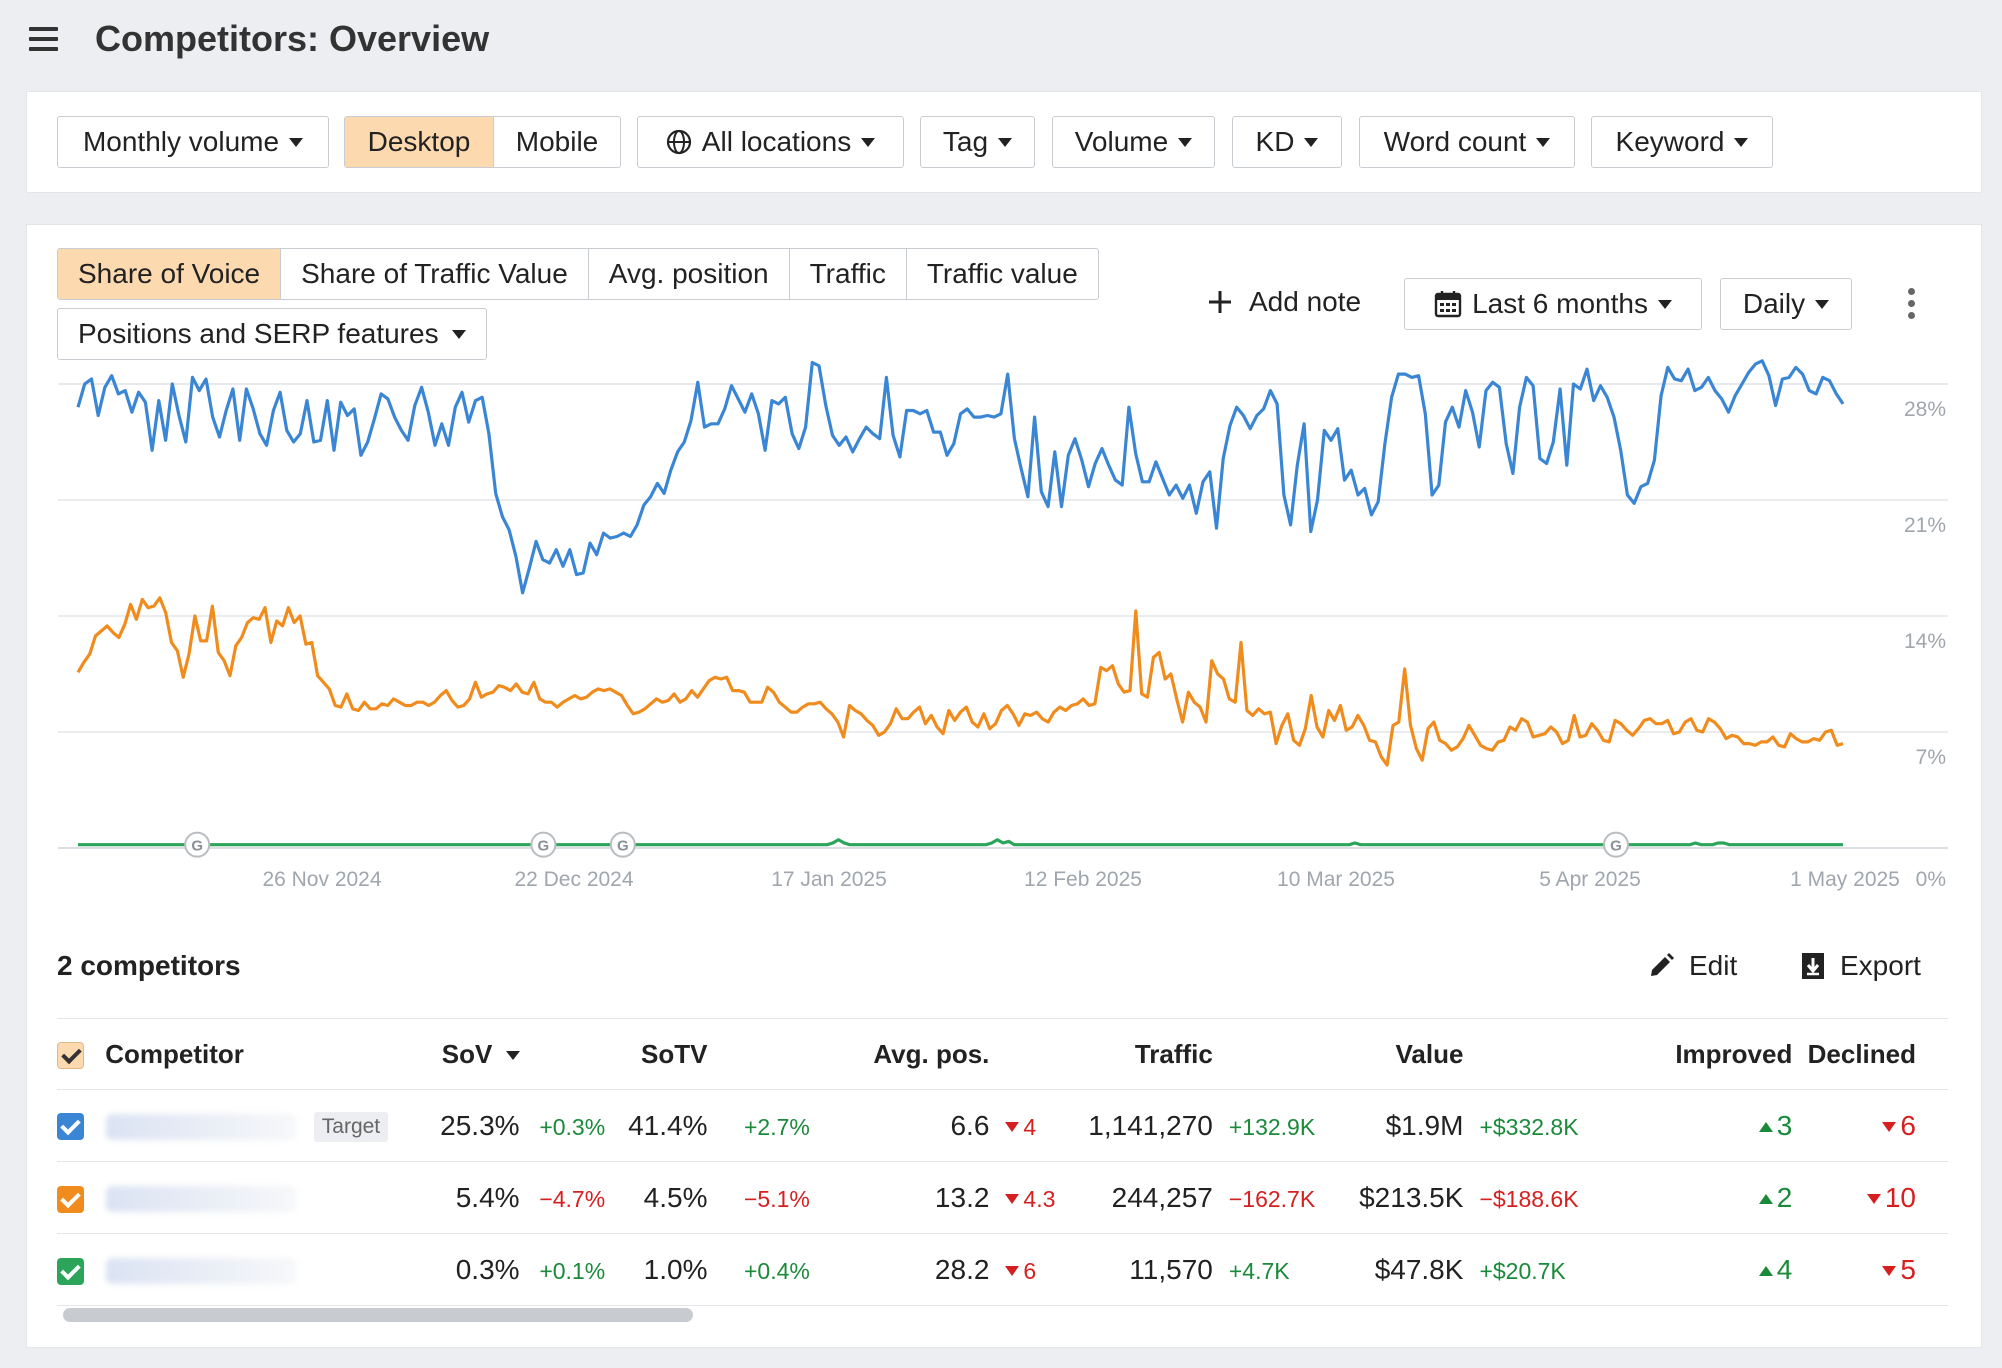 This screenshot has width=2002, height=1368. What do you see at coordinates (1402, 1054) in the screenshot?
I see `value-header: Value` at bounding box center [1402, 1054].